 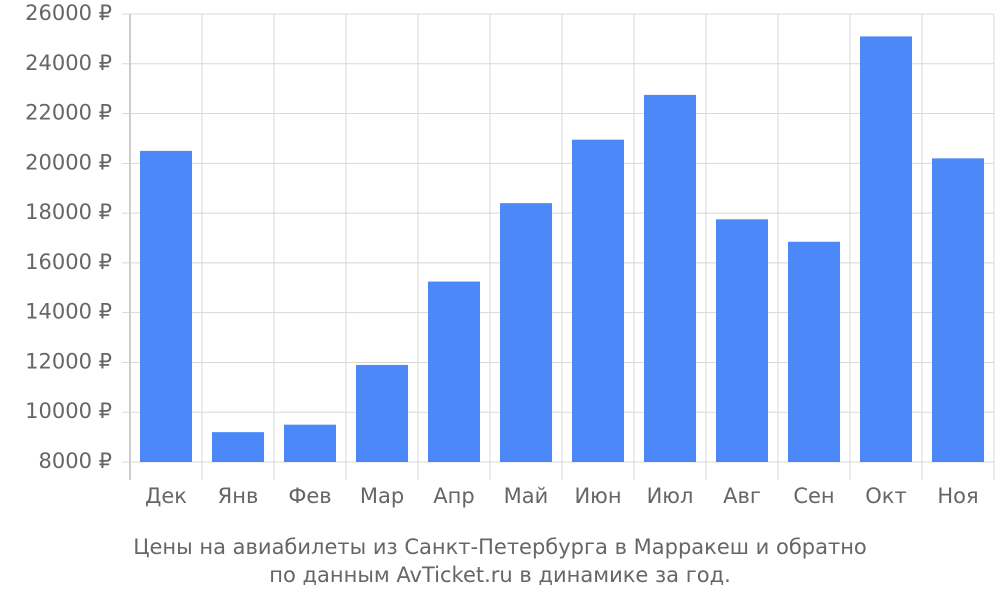 I want to click on x-tick-label: Ноя, so click(x=957, y=496).